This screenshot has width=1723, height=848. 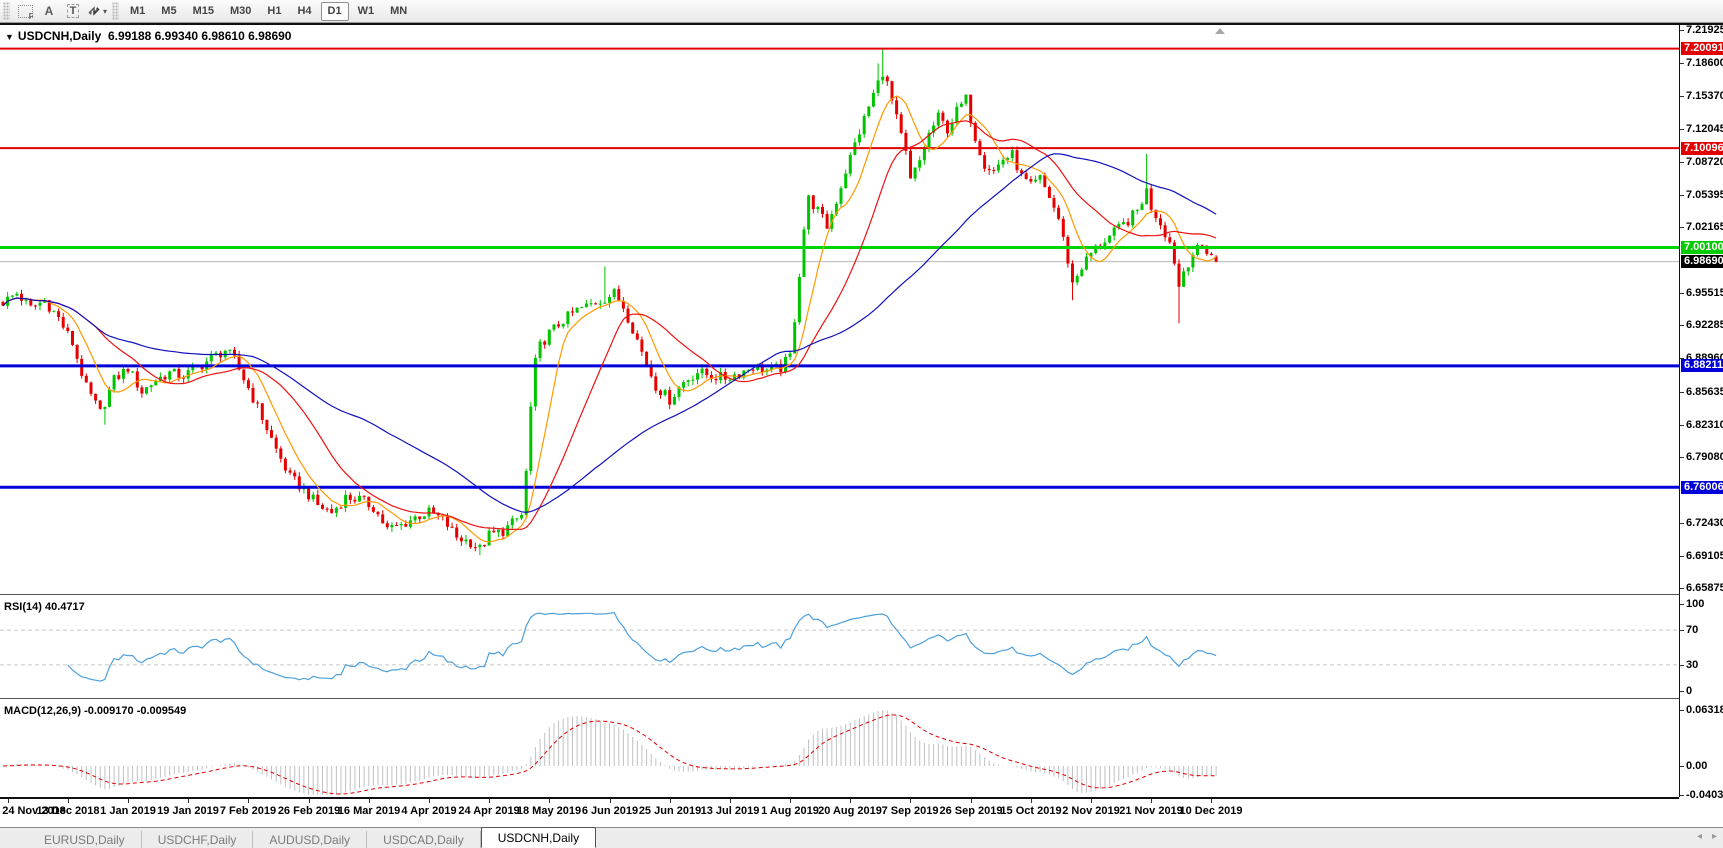 I want to click on date-label: 7 Sep 2019, so click(x=910, y=811).